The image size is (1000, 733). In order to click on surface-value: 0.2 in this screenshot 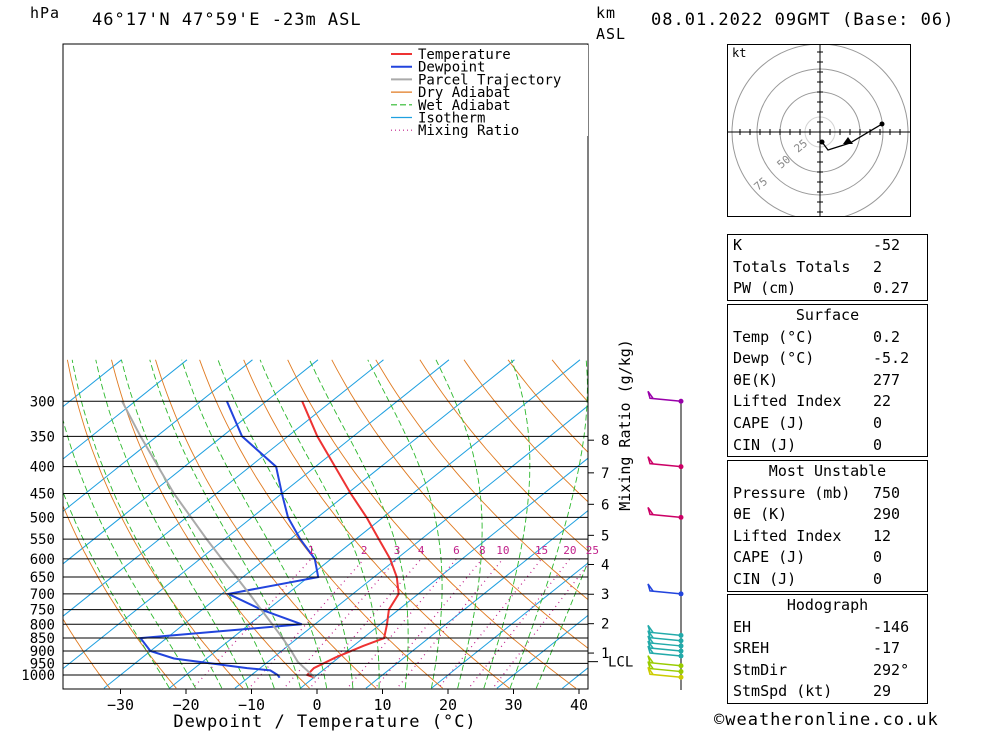, I will do `click(887, 336)`.